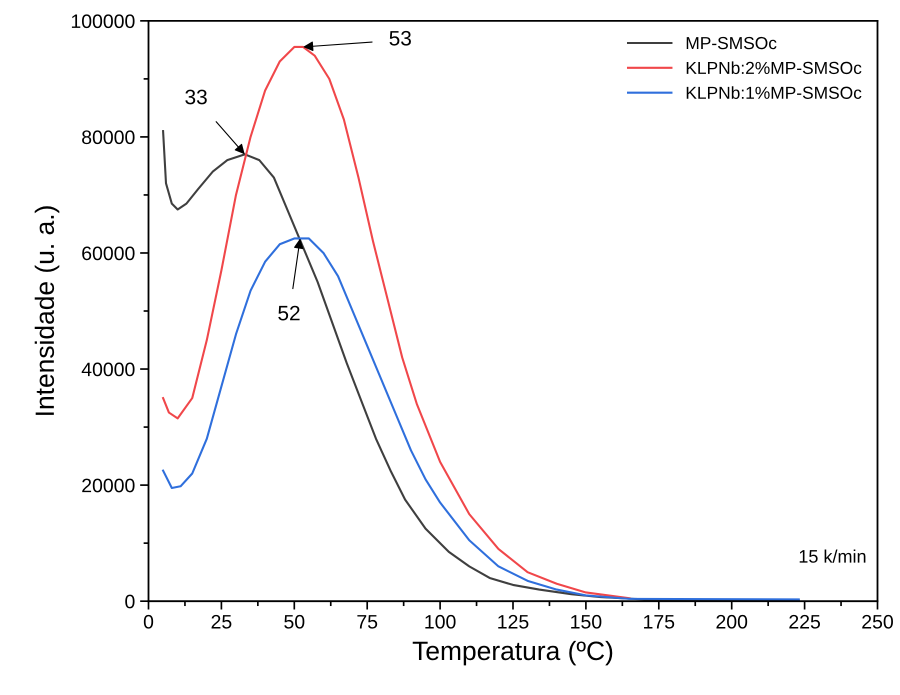 The image size is (900, 695). I want to click on y-tick-label: 100000, so click(103, 21).